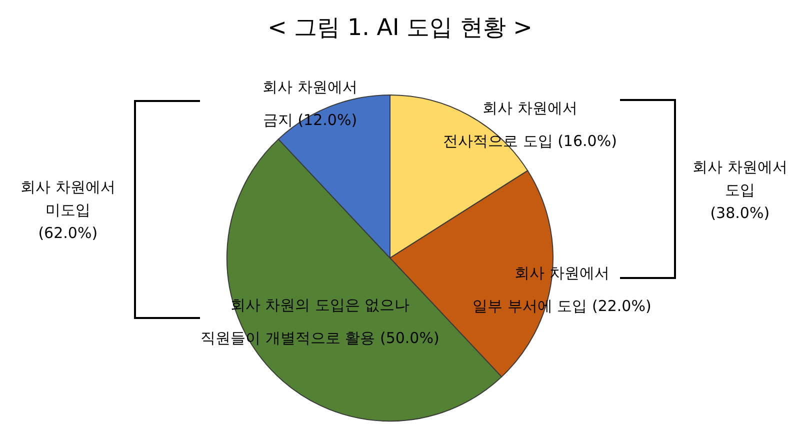 The image size is (800, 435). What do you see at coordinates (740, 190) in the screenshot?
I see `text: 회사 차원에서 도입 (38.0%)` at bounding box center [740, 190].